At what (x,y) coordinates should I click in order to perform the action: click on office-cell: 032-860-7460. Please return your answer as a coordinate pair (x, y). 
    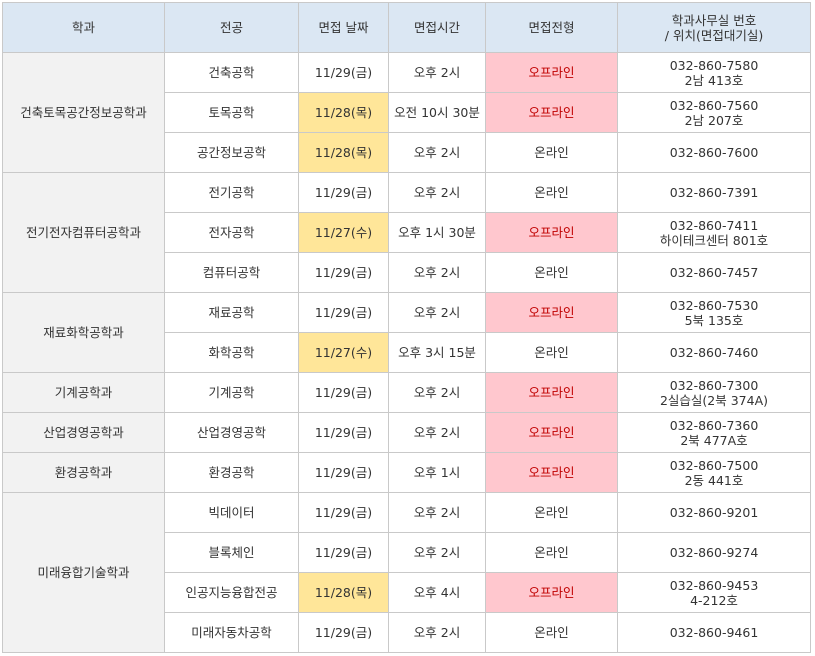
    Looking at the image, I should click on (714, 352).